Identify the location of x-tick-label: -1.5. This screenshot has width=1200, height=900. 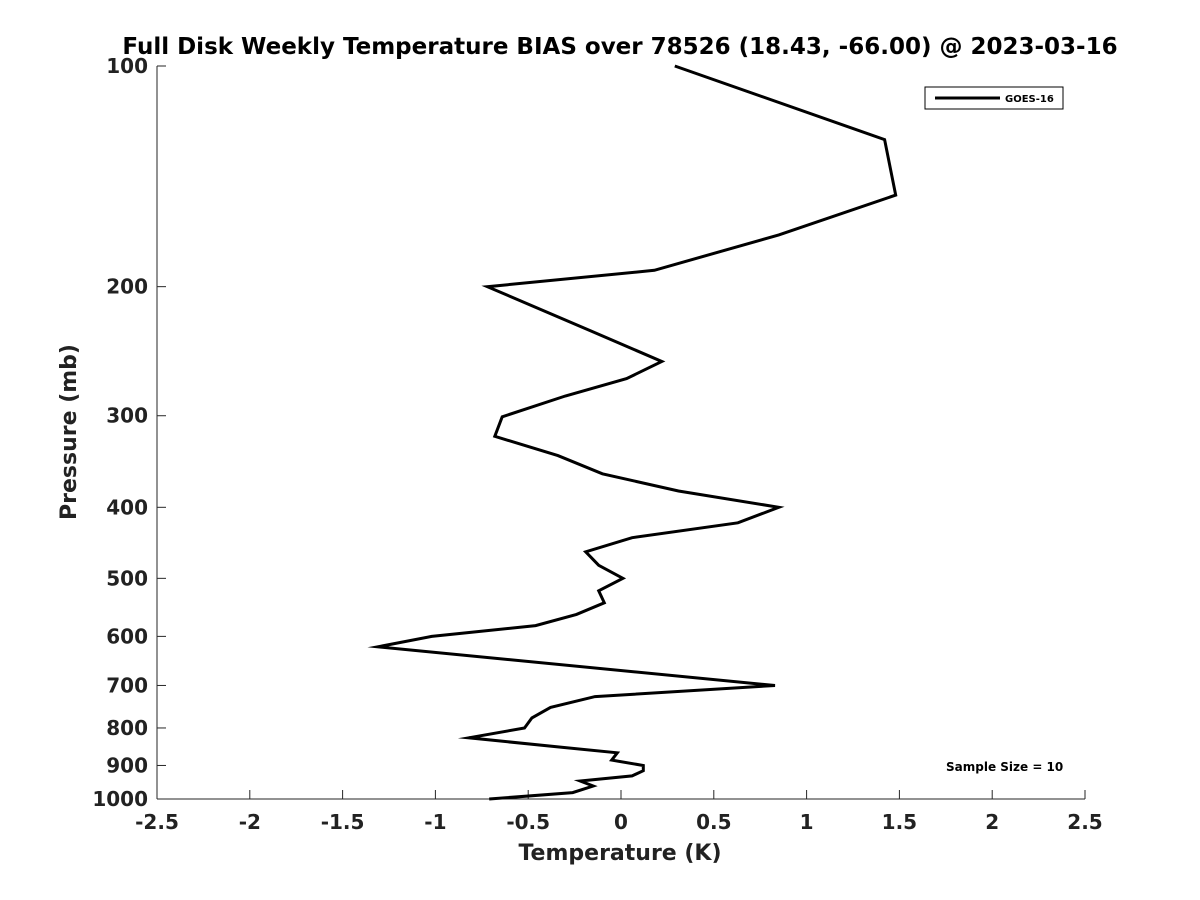
(343, 822).